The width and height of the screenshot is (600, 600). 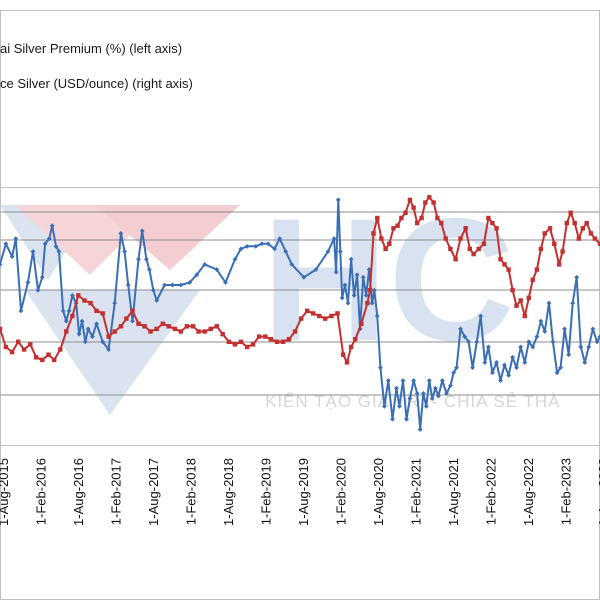 I want to click on x-tick-label: 1-Aug-2020, so click(x=378, y=492).